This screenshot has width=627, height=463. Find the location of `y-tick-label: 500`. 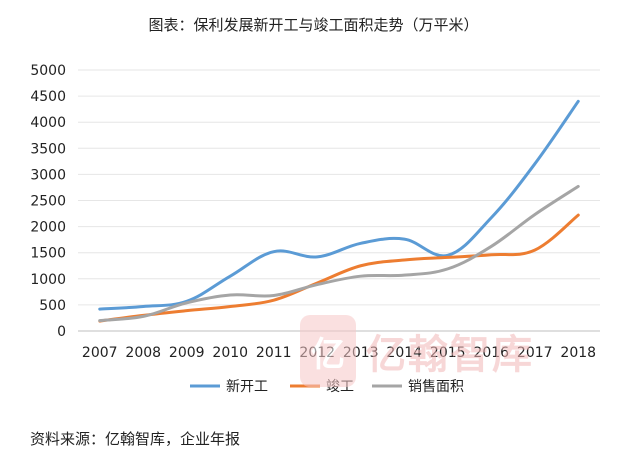

y-tick-label: 500 is located at coordinates (52, 306).